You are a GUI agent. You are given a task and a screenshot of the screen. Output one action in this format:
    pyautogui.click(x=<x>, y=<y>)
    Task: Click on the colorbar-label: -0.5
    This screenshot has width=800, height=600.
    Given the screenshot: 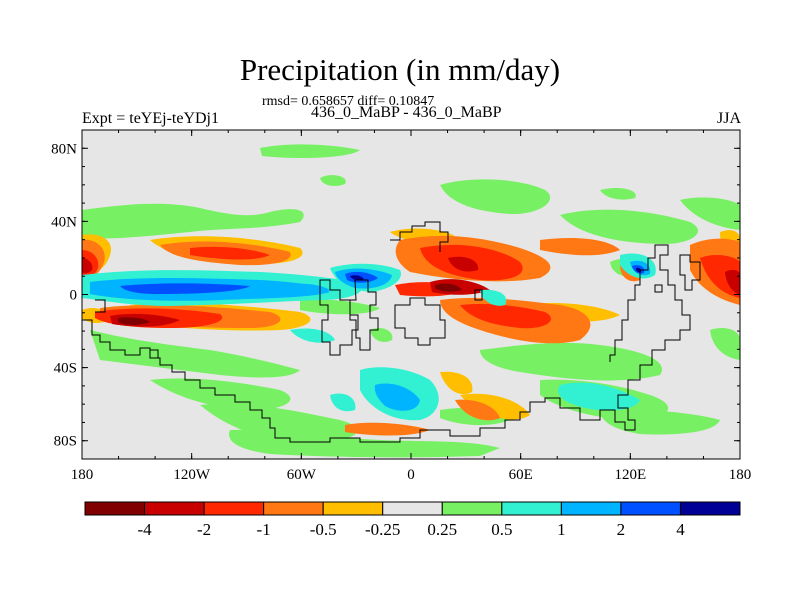 What is the action you would take?
    pyautogui.click(x=323, y=529)
    